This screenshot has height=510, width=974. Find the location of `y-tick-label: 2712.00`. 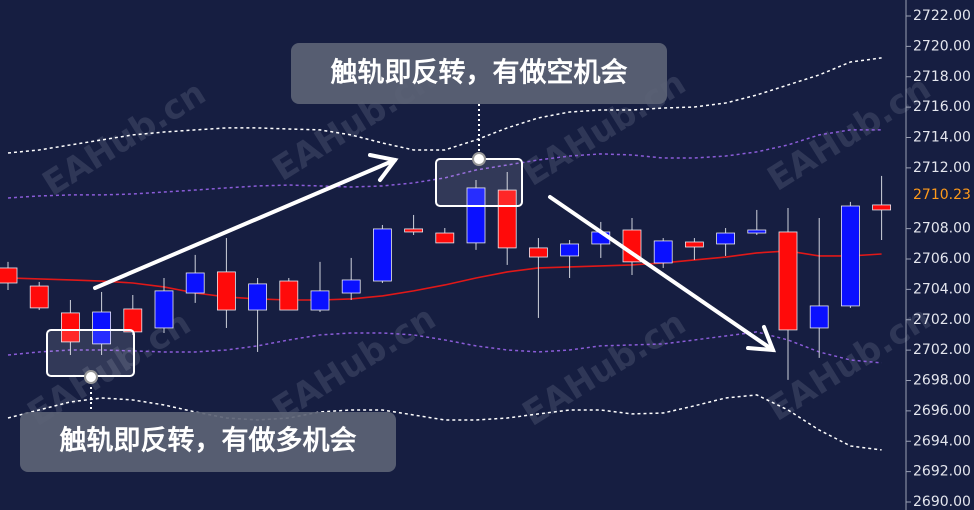

y-tick-label: 2712.00 is located at coordinates (942, 168).